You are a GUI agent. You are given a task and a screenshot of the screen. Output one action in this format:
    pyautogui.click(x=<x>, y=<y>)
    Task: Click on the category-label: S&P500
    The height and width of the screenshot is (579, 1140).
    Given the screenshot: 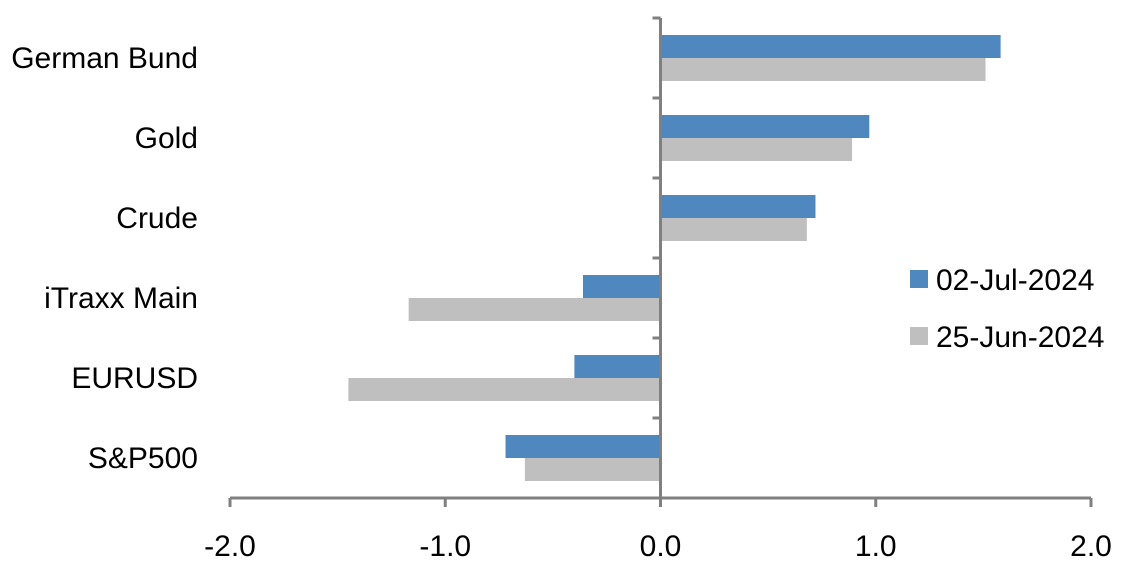 What is the action you would take?
    pyautogui.click(x=143, y=458)
    